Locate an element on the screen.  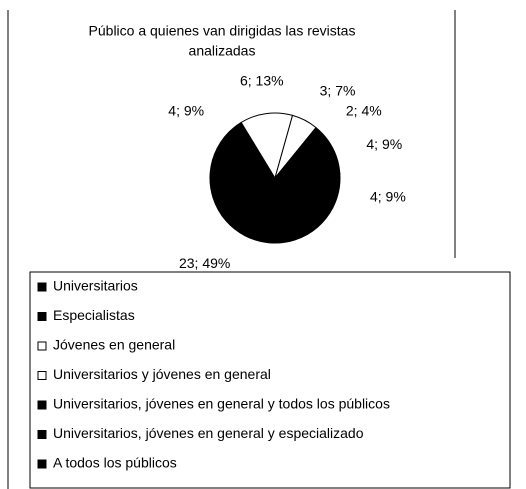
data-label: 23; 49% is located at coordinates (204, 263).